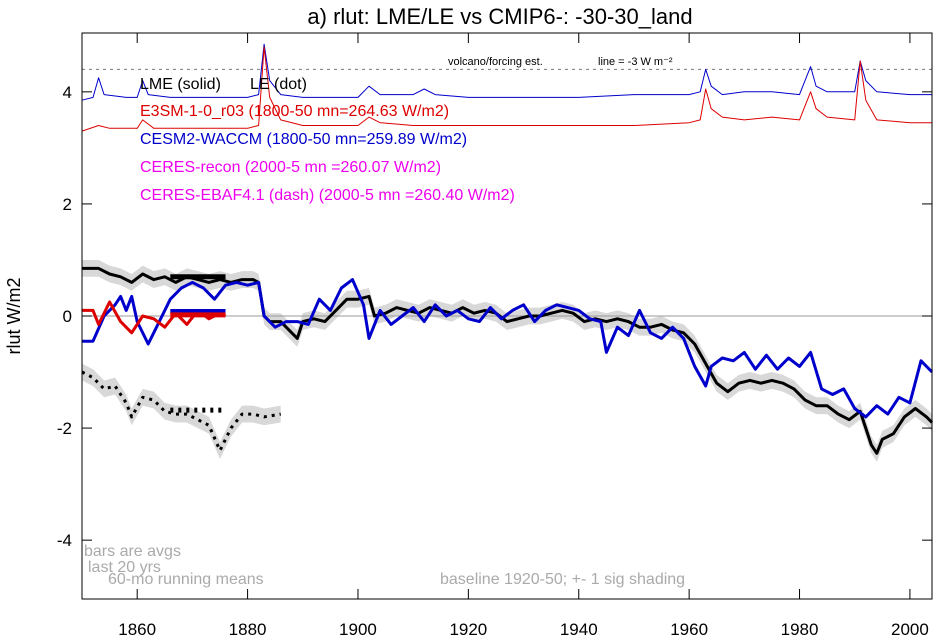  Describe the element at coordinates (689, 629) in the screenshot. I see `x-tick-label: 1960` at that location.